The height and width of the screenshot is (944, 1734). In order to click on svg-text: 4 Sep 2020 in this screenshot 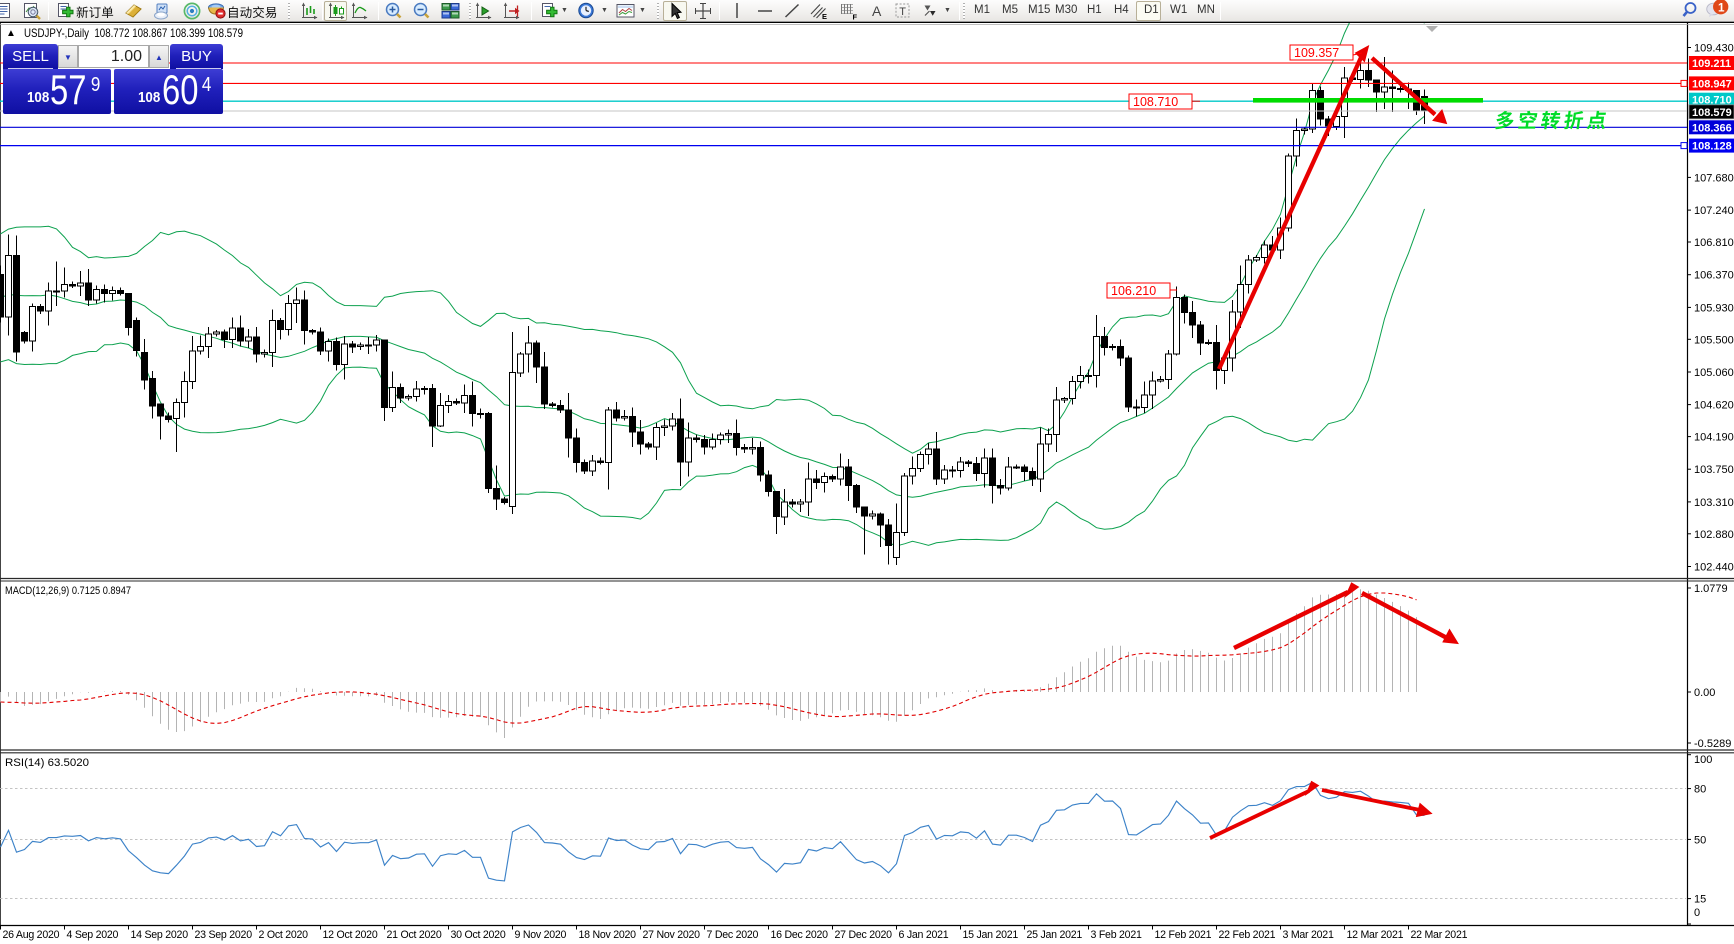, I will do `click(93, 935)`.